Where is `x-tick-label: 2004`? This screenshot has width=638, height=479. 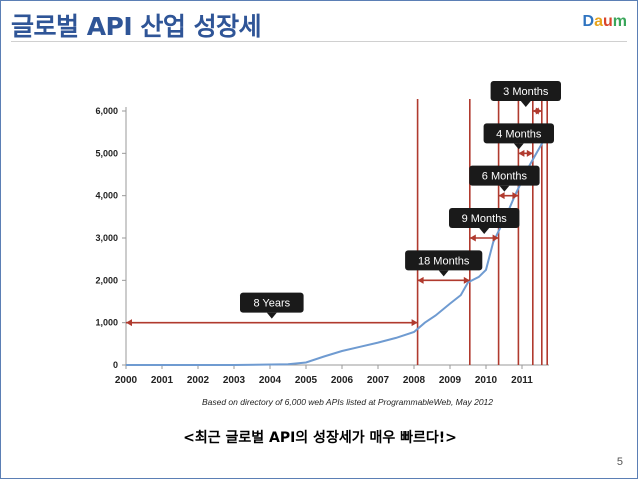 x-tick-label: 2004 is located at coordinates (270, 380).